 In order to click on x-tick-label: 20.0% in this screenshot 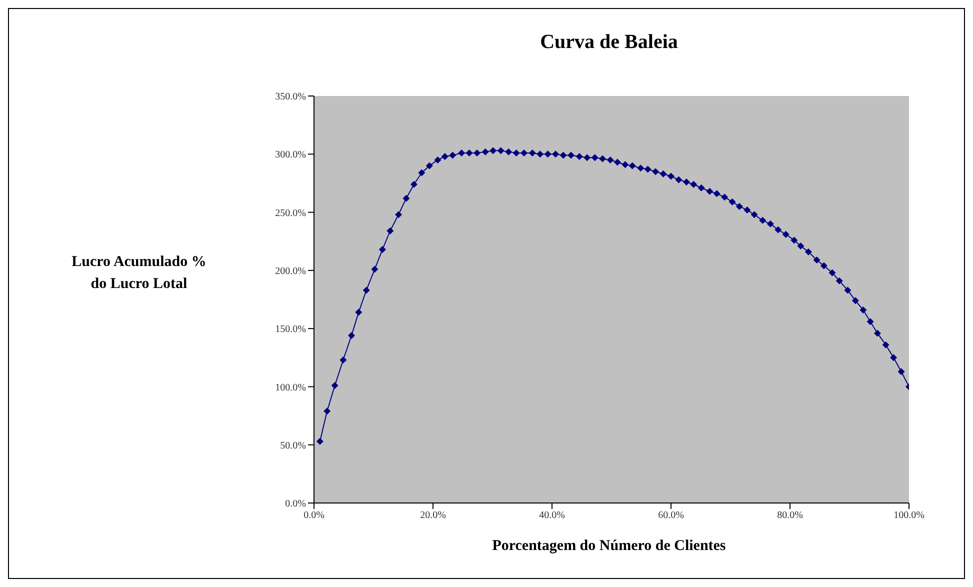, I will do `click(433, 516)`.